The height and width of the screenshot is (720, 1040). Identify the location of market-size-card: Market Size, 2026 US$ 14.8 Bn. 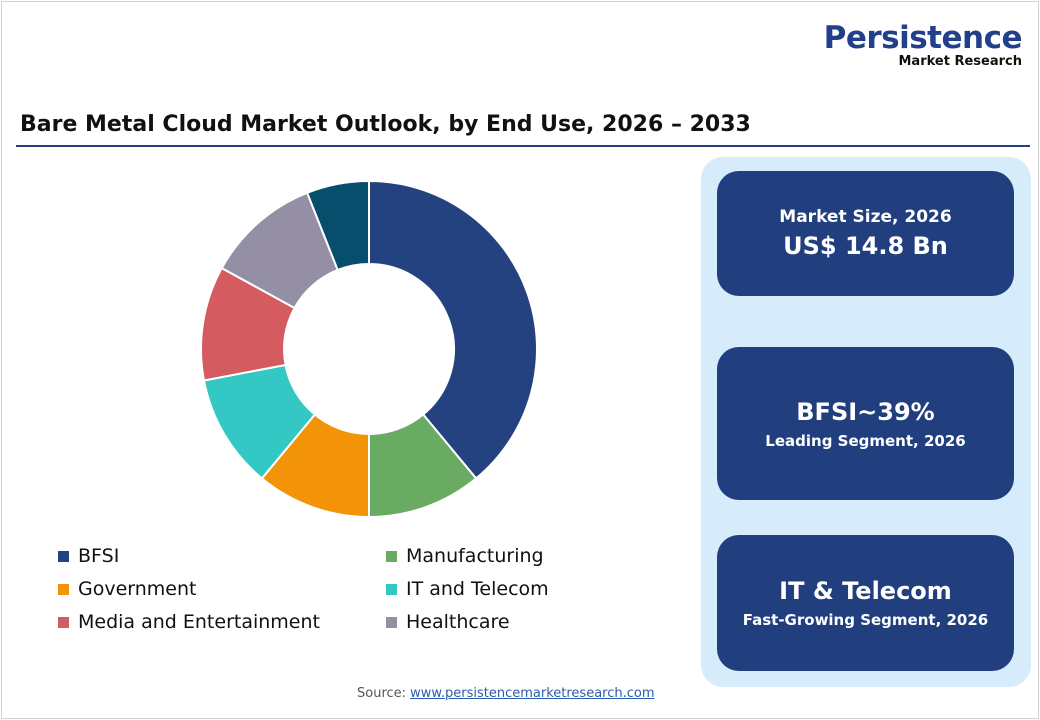
(865, 233).